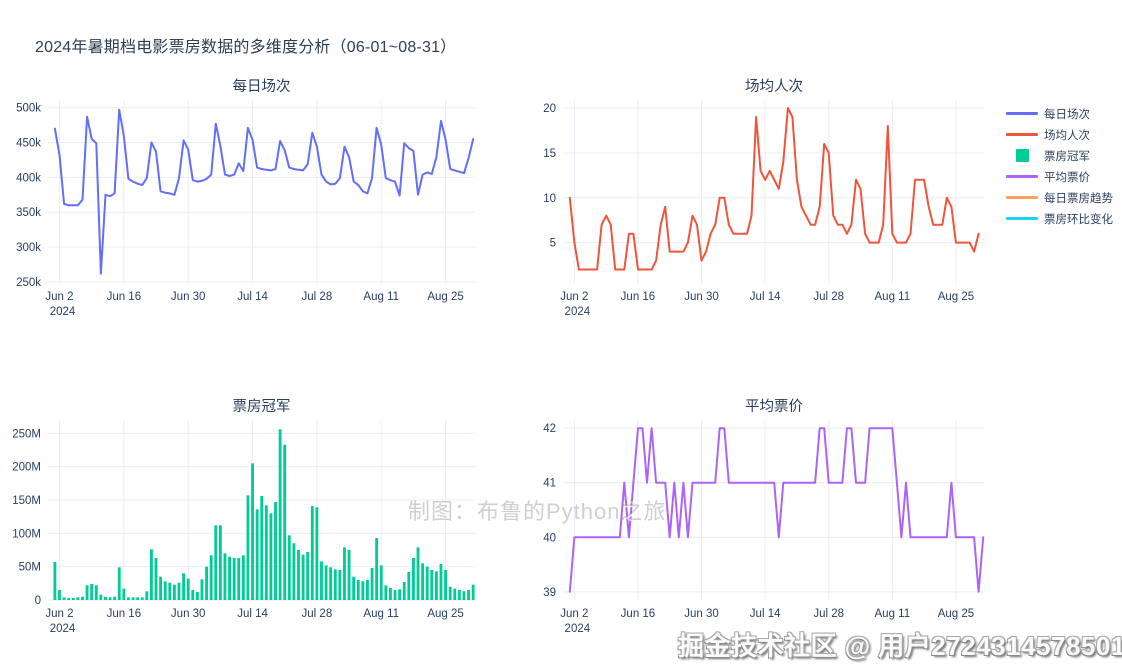 This screenshot has width=1122, height=667. What do you see at coordinates (1067, 135) in the screenshot?
I see `legend-label: 场均人次` at bounding box center [1067, 135].